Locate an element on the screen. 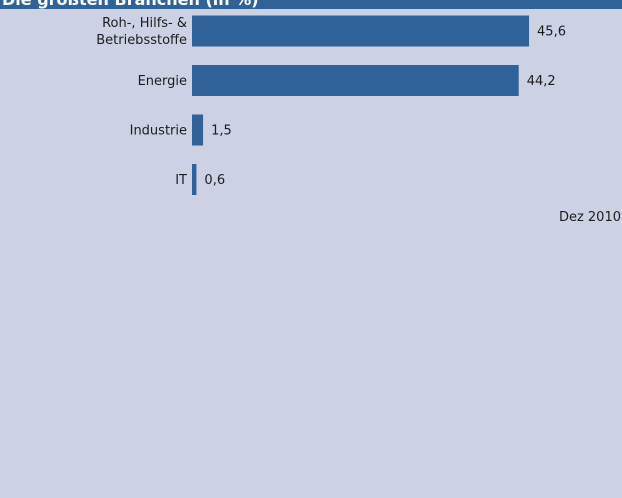  value-label-0: 45,6 is located at coordinates (551, 32).